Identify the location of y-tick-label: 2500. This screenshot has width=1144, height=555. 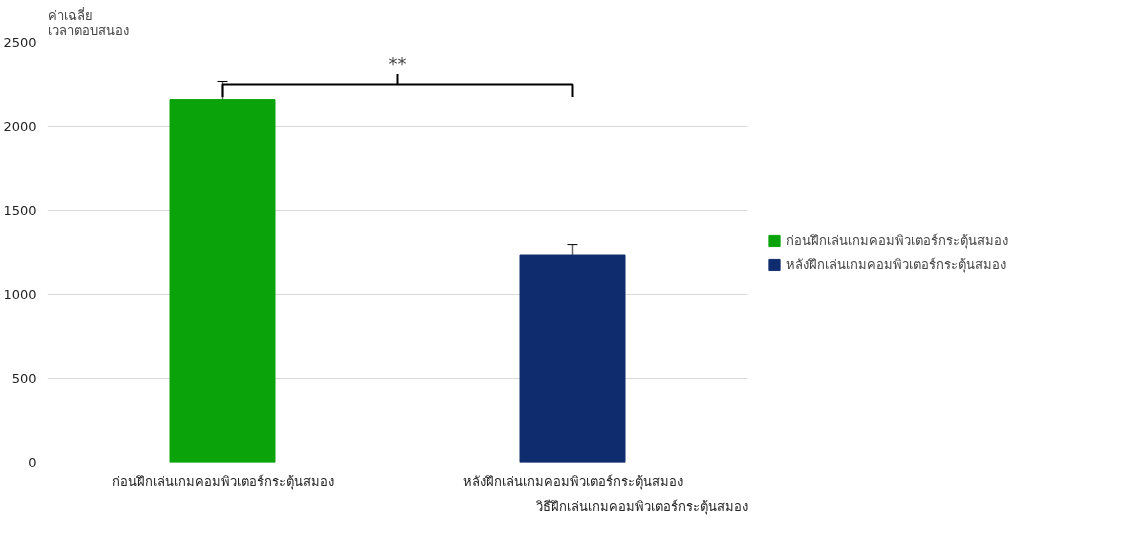
(20, 42).